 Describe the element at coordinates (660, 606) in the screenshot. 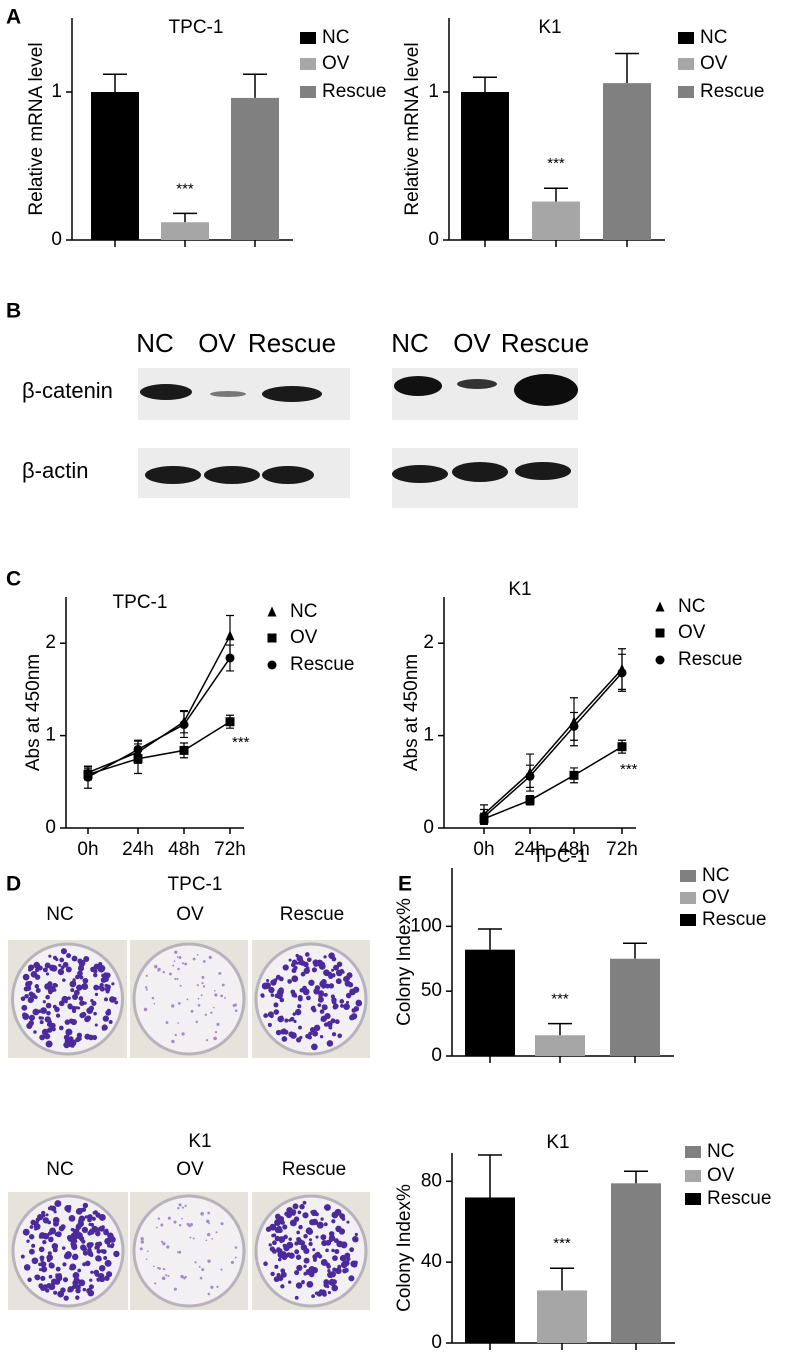

I see `legend-marker` at that location.